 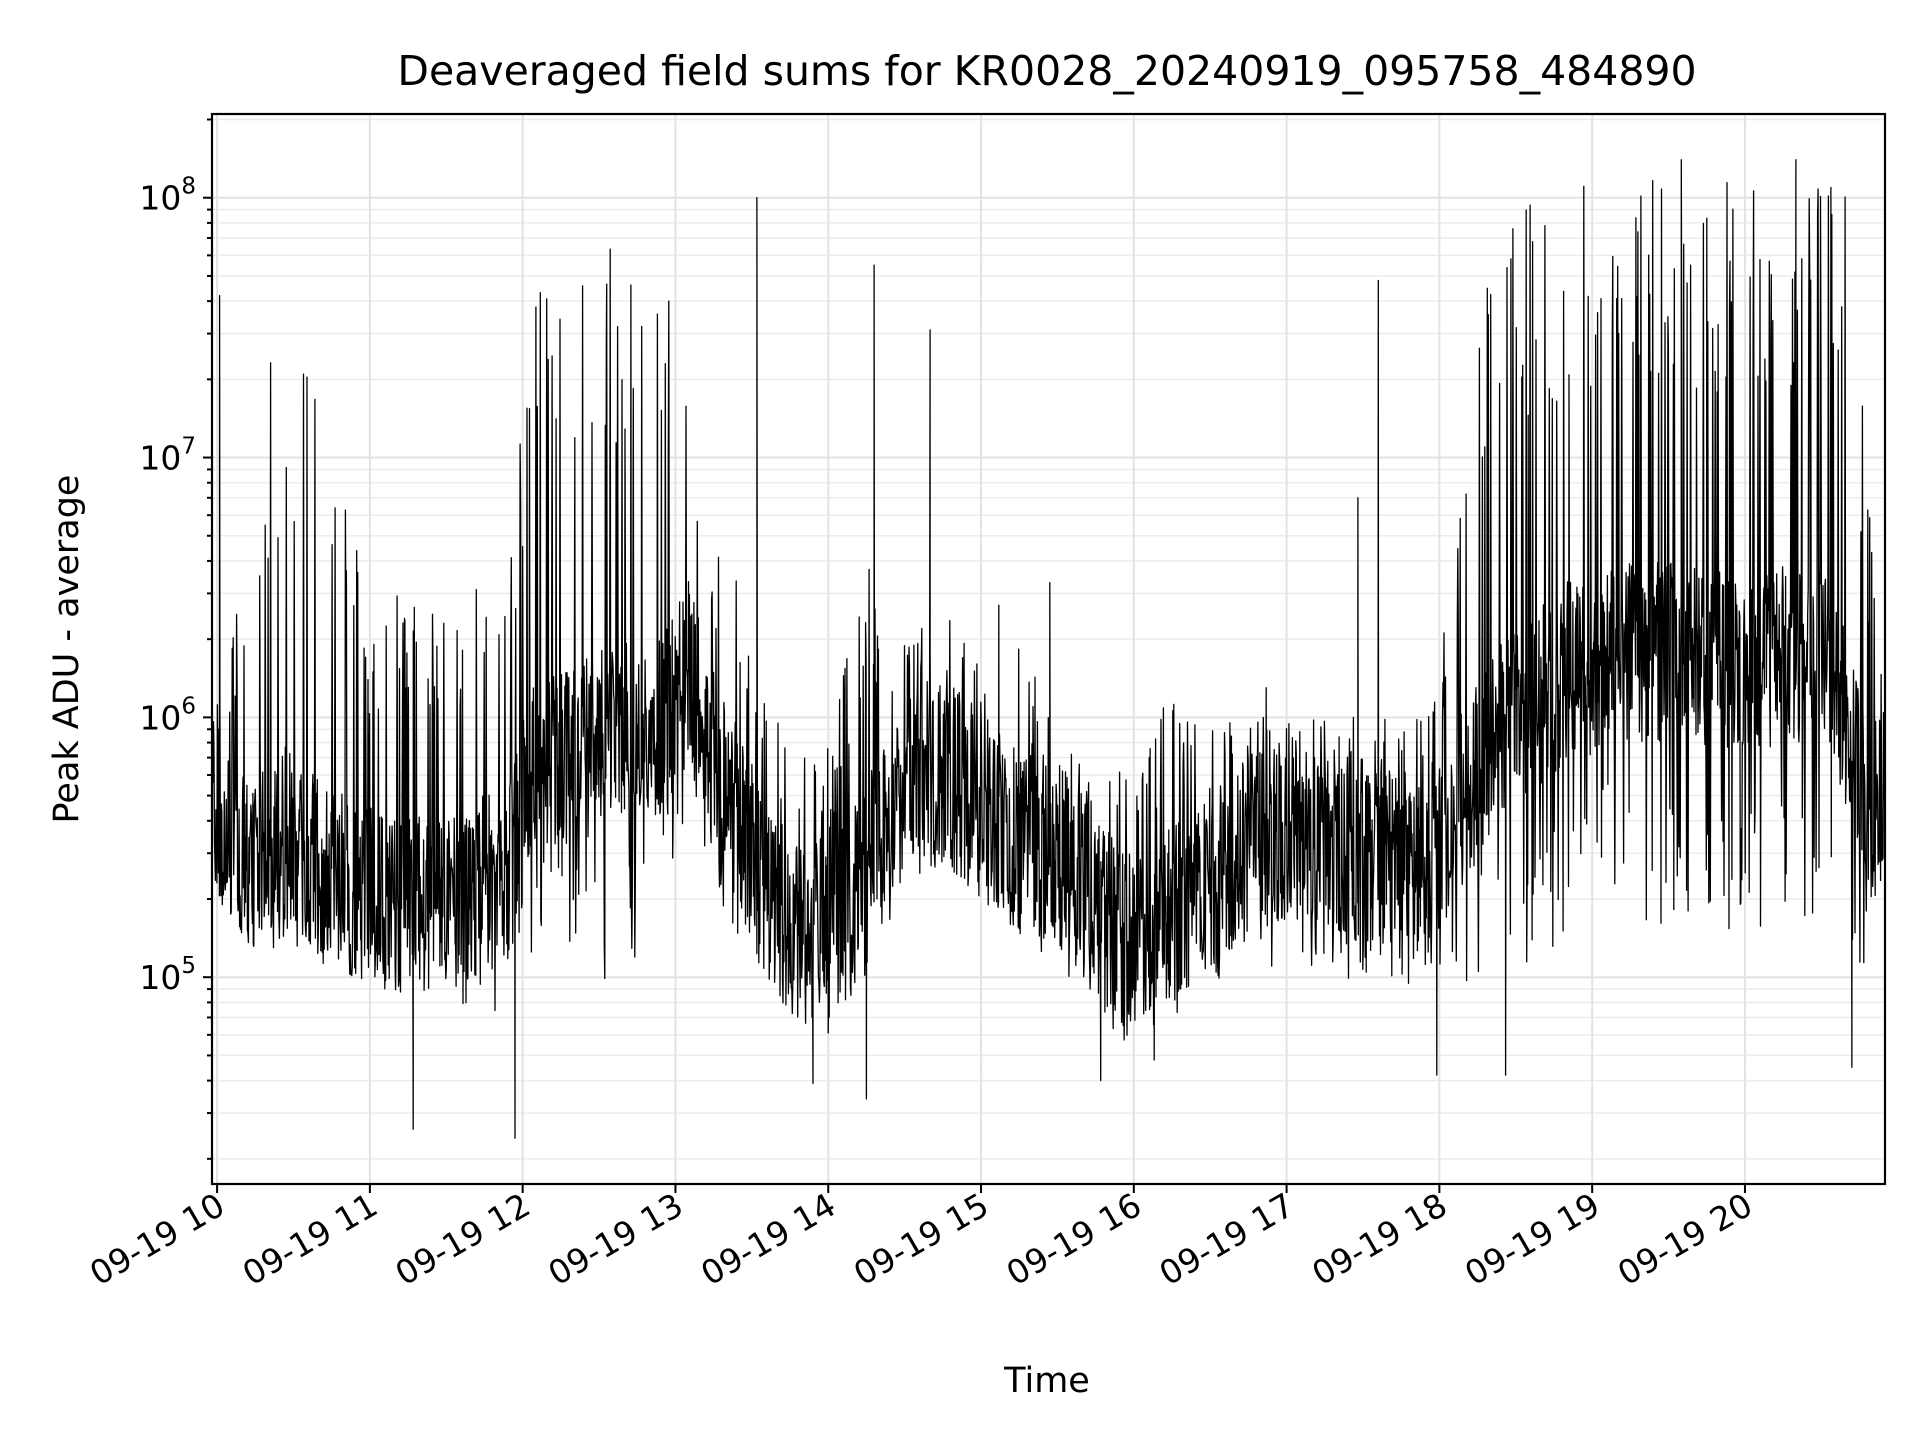 I want to click on x-tick-label: 09-19 13, so click(x=615, y=1239).